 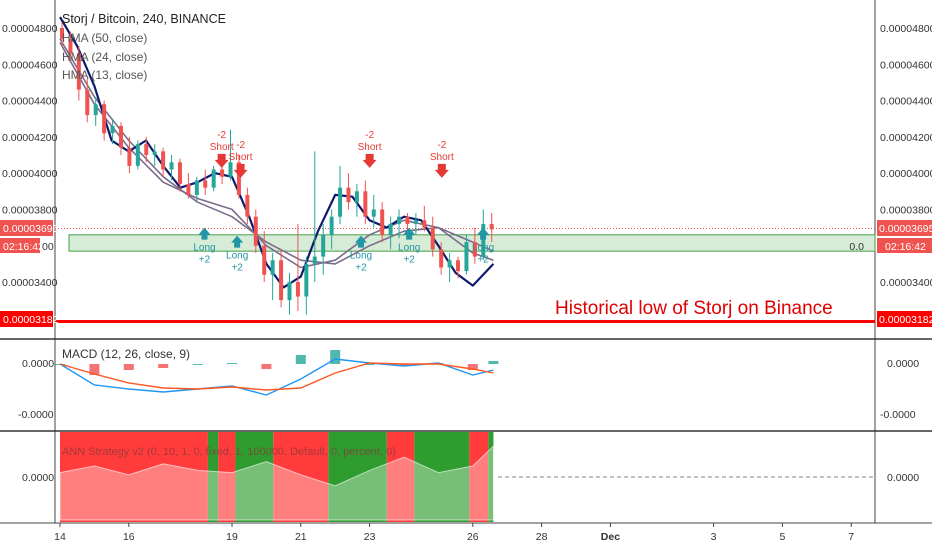 What do you see at coordinates (473, 537) in the screenshot?
I see `time-tick-label: 26` at bounding box center [473, 537].